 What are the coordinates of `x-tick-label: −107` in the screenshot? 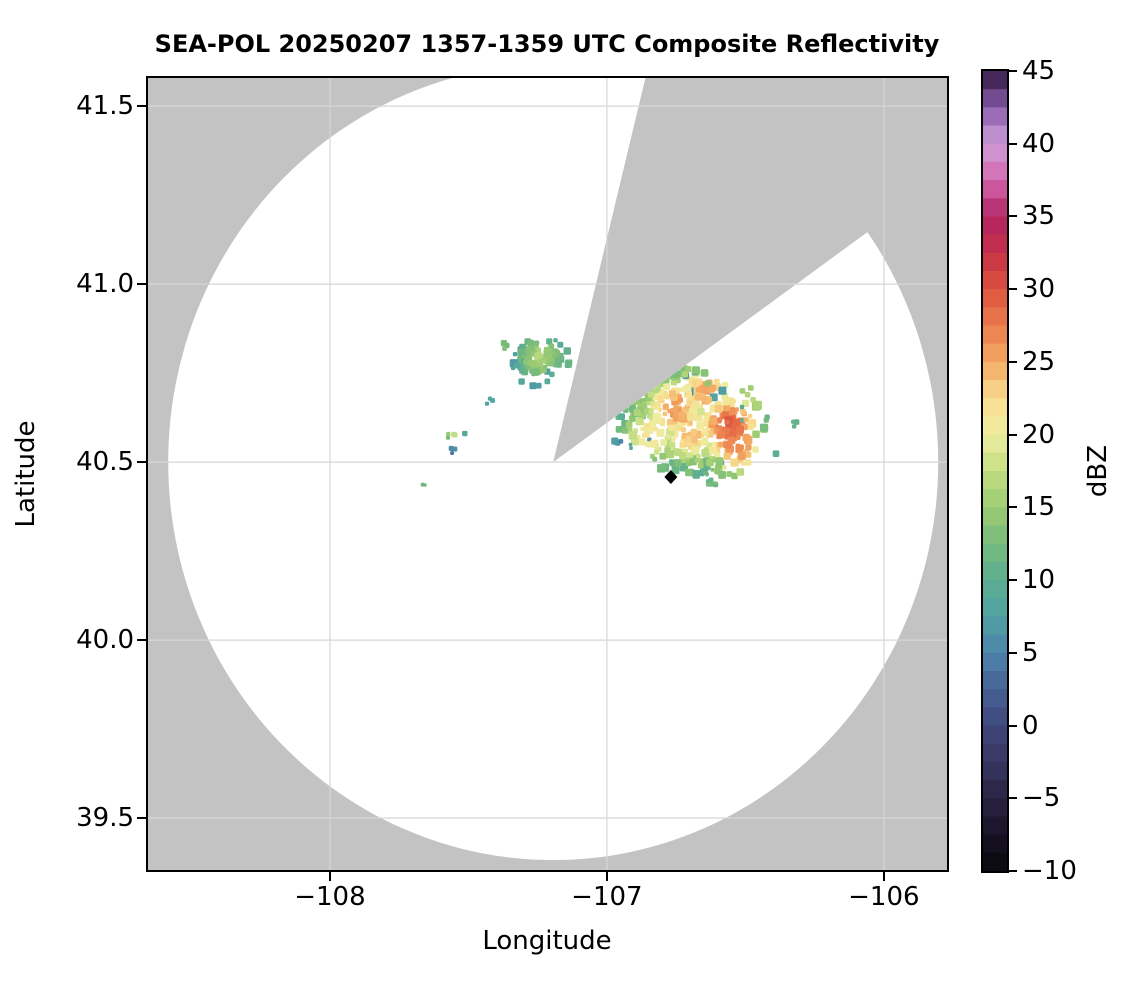 It's located at (607, 897).